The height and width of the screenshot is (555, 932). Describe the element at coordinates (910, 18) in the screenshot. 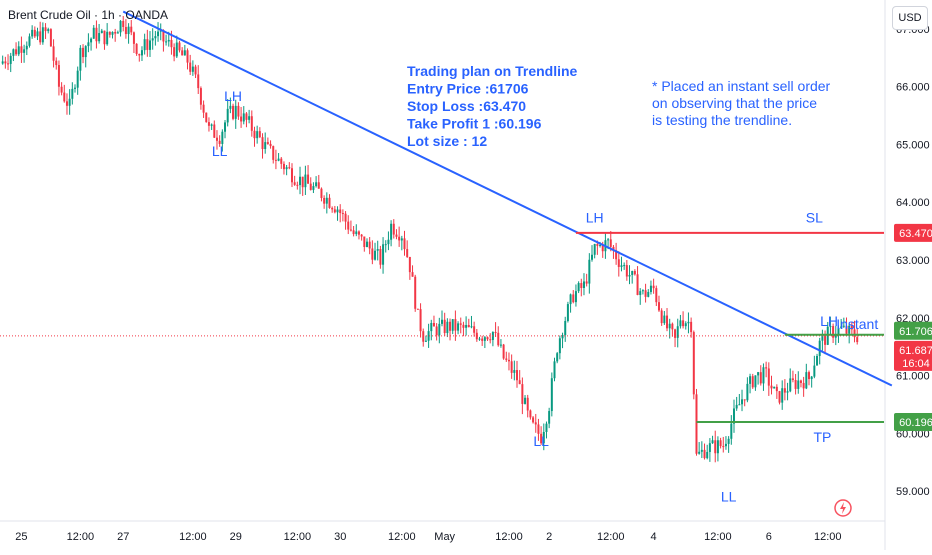

I see `currency-button: USD` at that location.